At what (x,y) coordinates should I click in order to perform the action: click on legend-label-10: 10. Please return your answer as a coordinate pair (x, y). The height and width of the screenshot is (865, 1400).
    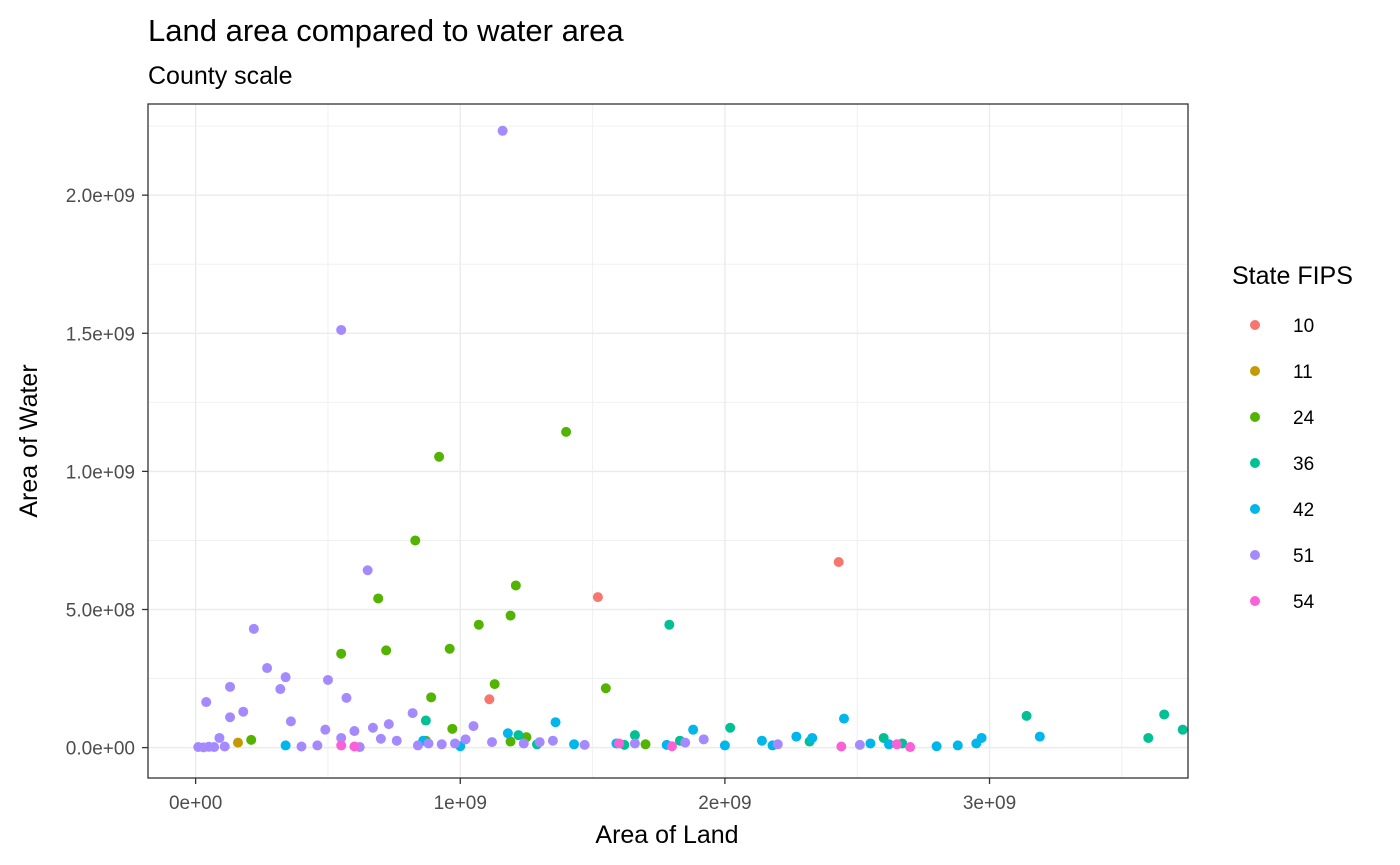
    Looking at the image, I should click on (1303, 326).